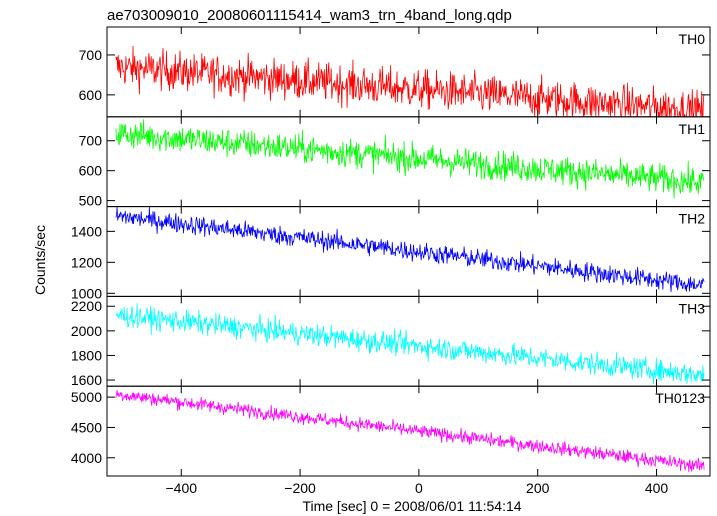  I want to click on x-tick-label: 0, so click(419, 488).